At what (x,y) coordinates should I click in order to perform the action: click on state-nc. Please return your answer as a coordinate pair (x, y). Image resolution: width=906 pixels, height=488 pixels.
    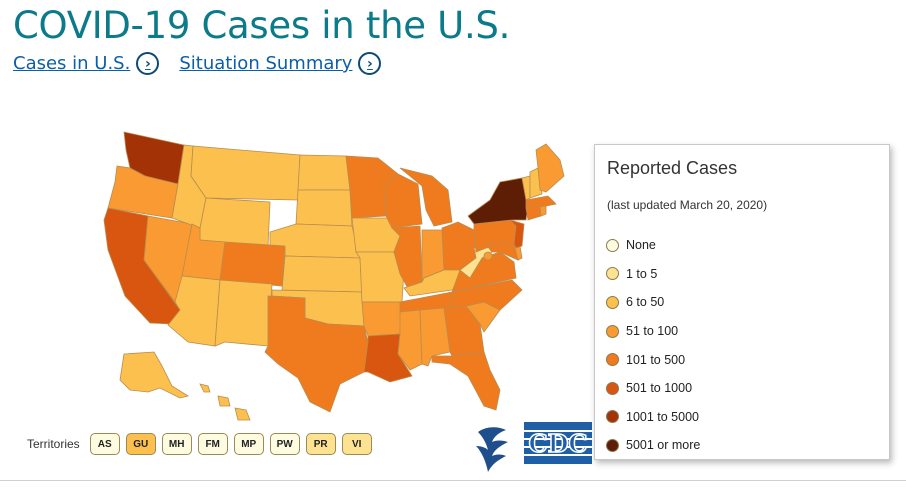
    Looking at the image, I should click on (487, 295).